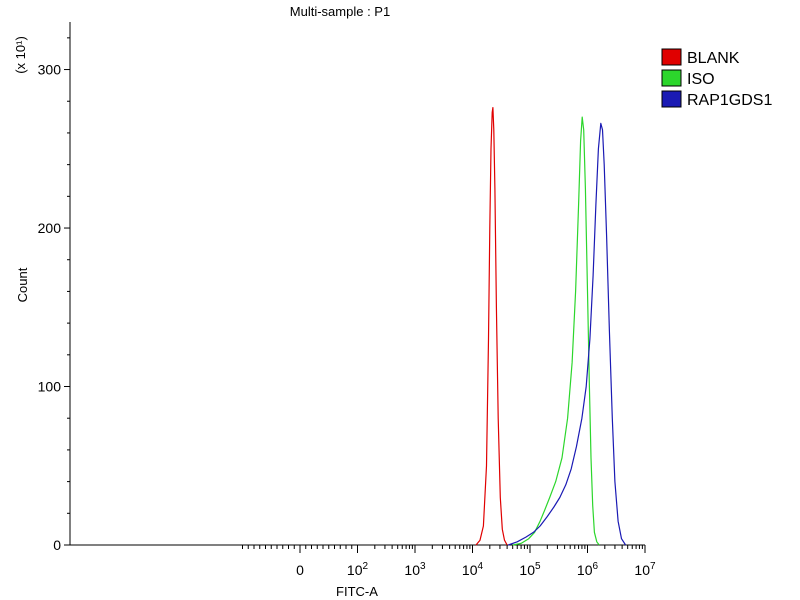 This screenshot has height=600, width=800. I want to click on x-tick-exponent: 2, so click(366, 566).